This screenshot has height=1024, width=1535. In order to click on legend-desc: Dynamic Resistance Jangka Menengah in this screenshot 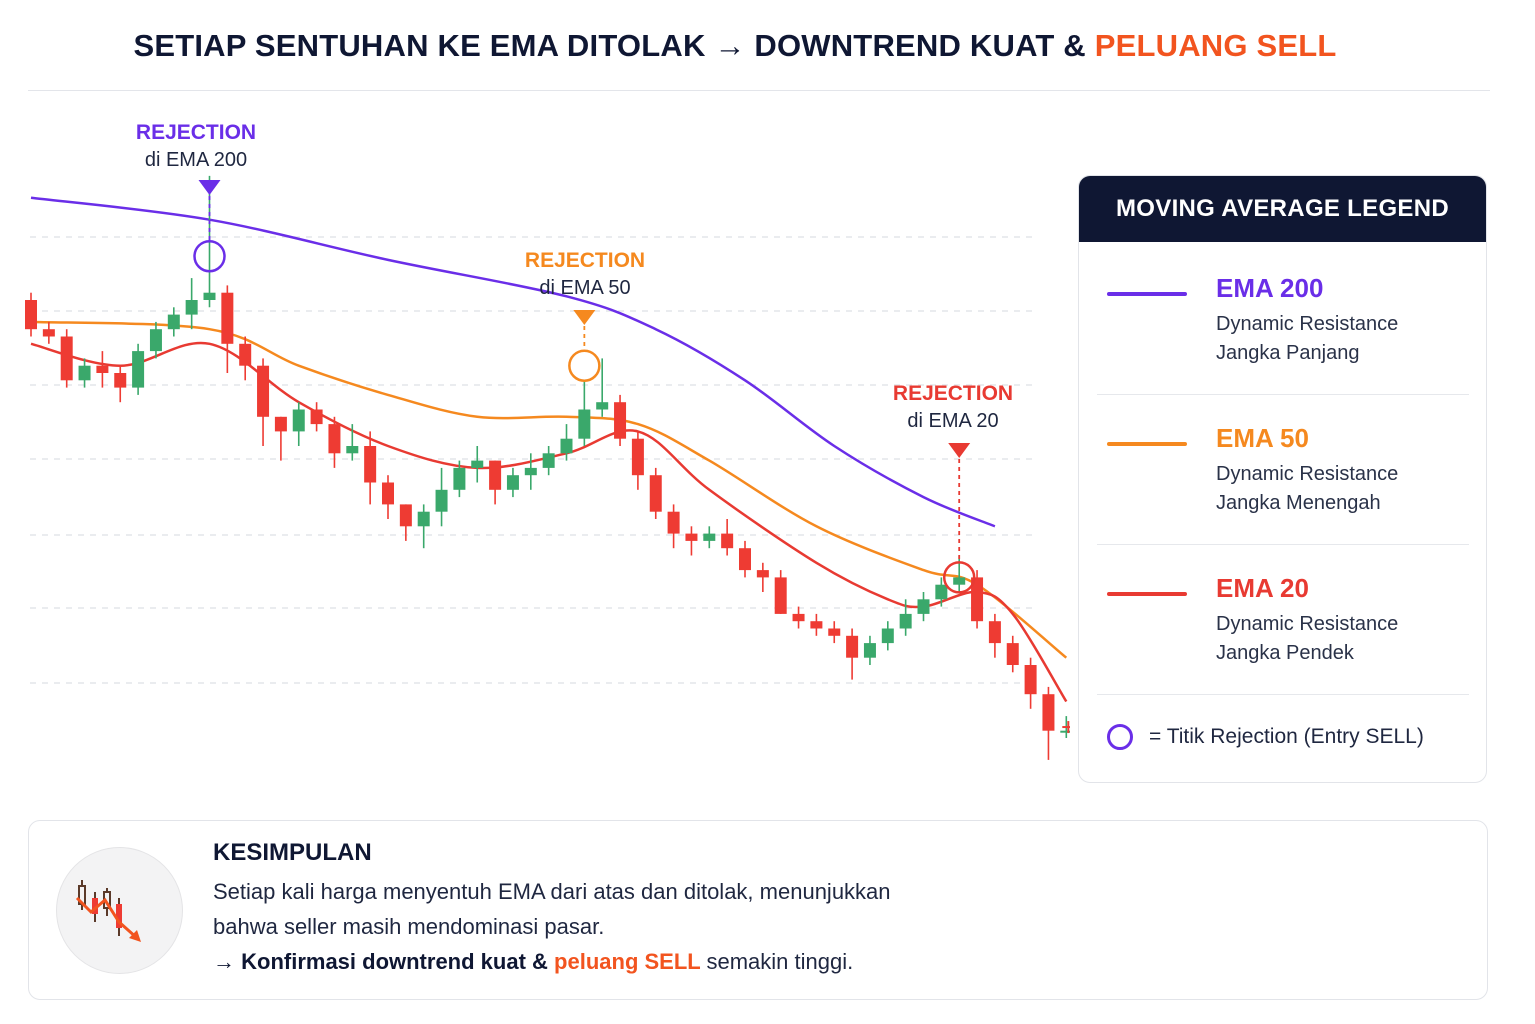, I will do `click(1346, 489)`.